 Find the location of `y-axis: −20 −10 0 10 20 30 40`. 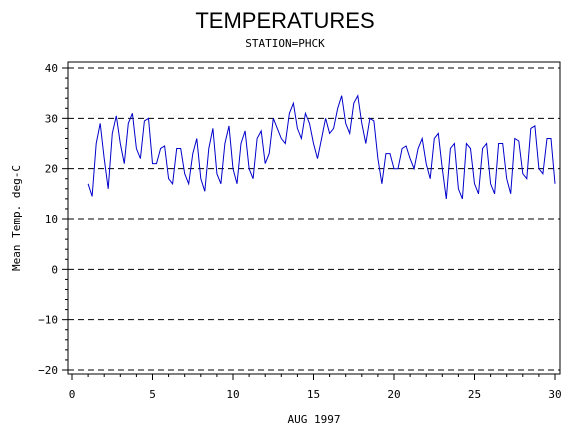

y-axis: −20 −10 0 10 20 30 40 is located at coordinates (53, 219).